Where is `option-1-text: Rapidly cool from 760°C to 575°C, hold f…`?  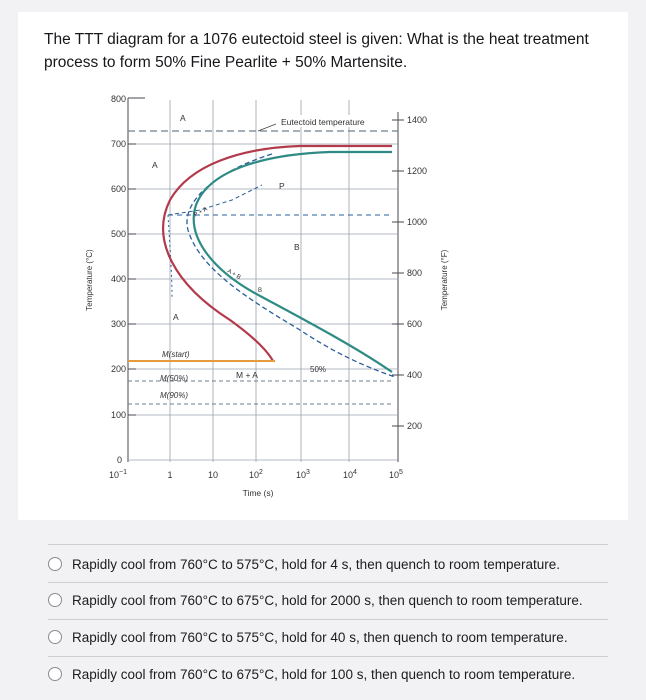 option-1-text: Rapidly cool from 760°C to 575°C, hold f… is located at coordinates (316, 564).